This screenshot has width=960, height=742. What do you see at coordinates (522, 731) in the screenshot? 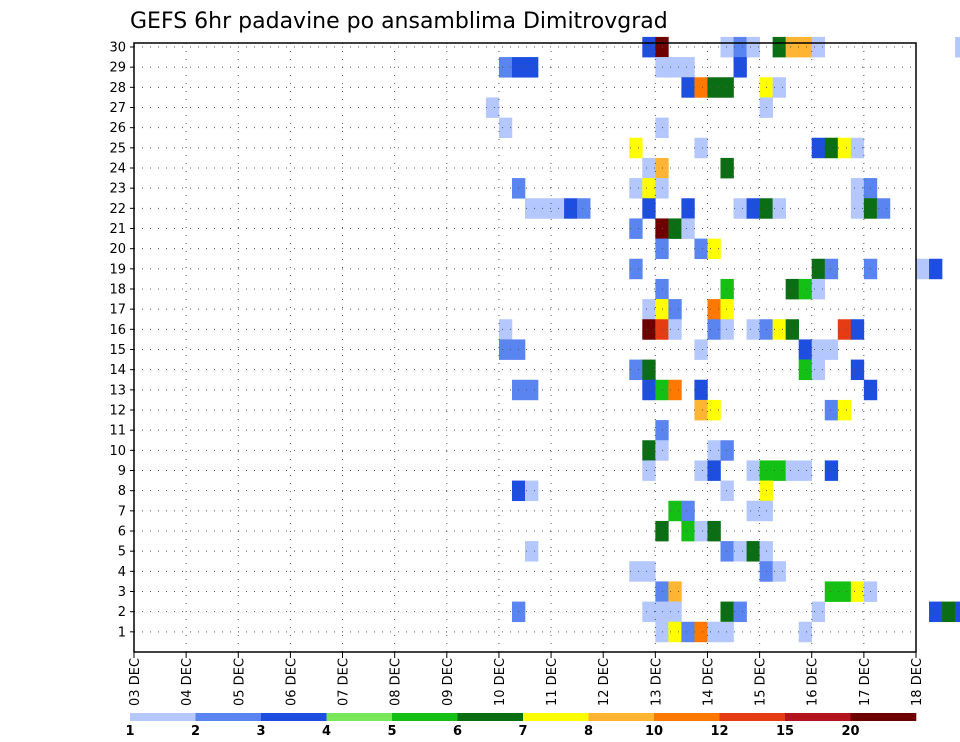
I see `legend-label: 7` at bounding box center [522, 731].